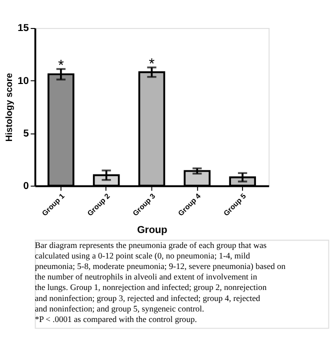 Image resolution: width=331 pixels, height=359 pixels. What do you see at coordinates (115, 319) in the screenshot?
I see `text: *P < .0001 as compared with the control group.` at bounding box center [115, 319].